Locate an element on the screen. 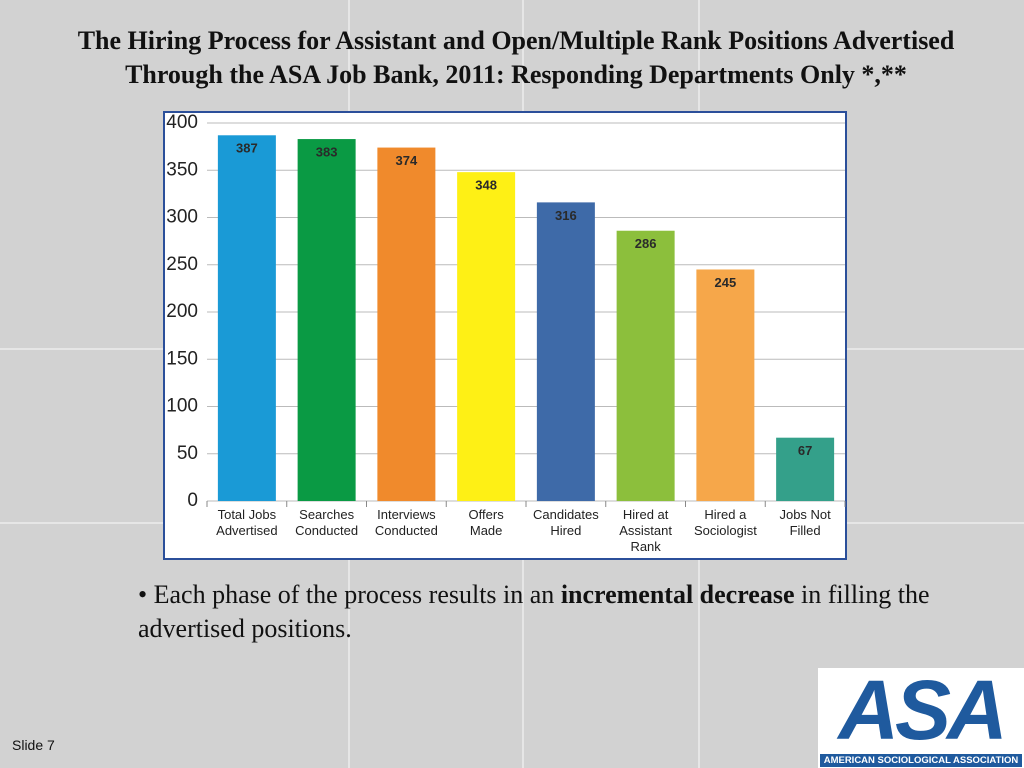  value-label: 374 is located at coordinates (407, 160).